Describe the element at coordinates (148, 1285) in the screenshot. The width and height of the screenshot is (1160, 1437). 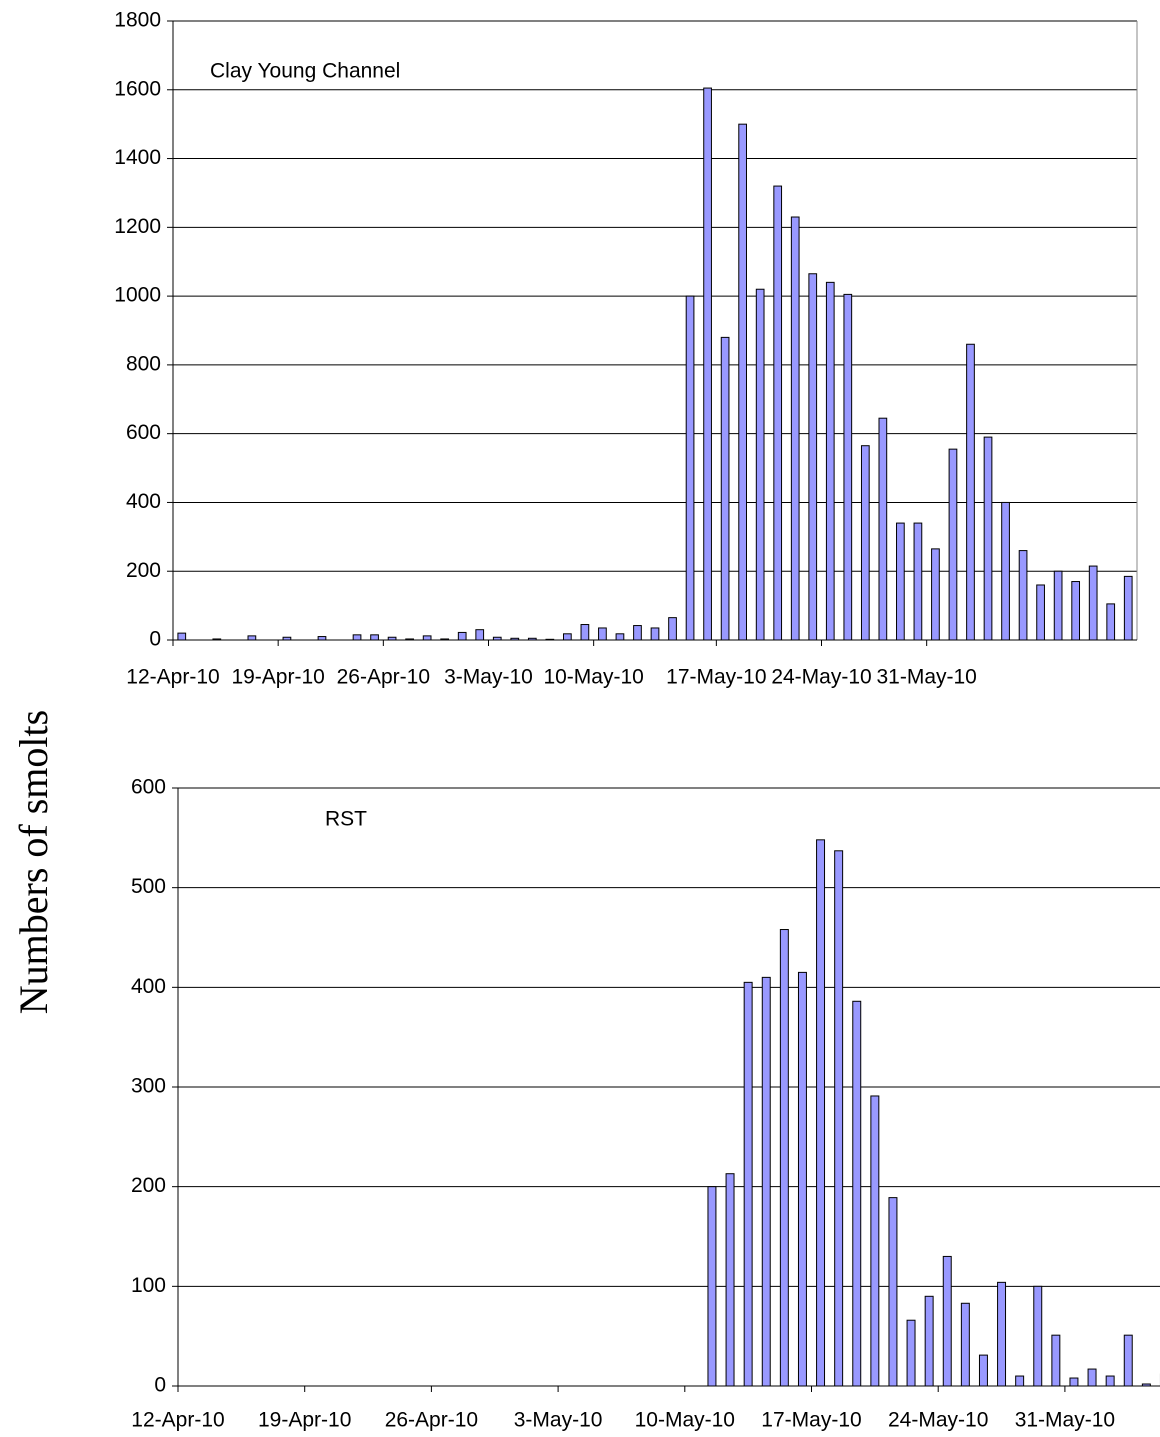
I see `y-tick-label: 100` at that location.